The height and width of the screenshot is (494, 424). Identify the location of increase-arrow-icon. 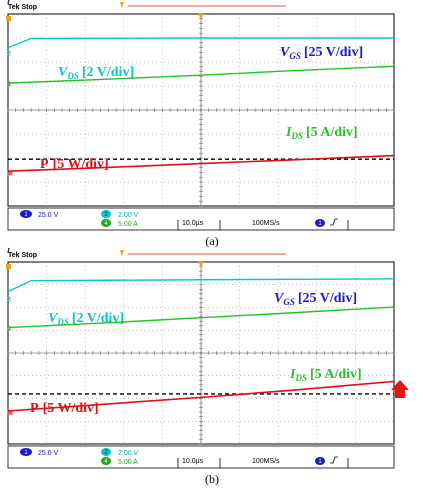
(400, 388).